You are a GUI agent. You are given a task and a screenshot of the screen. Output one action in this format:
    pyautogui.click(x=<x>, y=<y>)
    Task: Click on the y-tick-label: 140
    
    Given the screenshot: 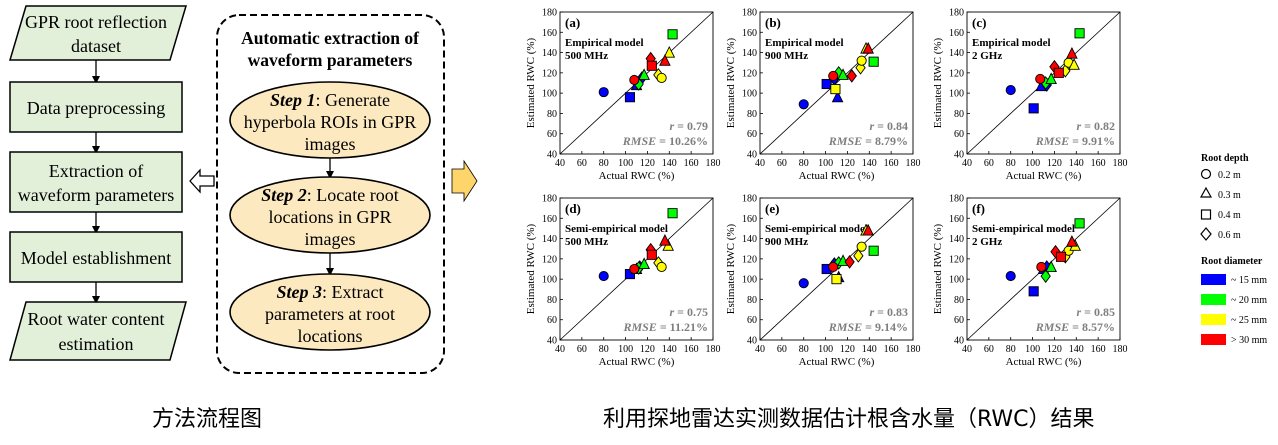 What is the action you would take?
    pyautogui.click(x=956, y=53)
    